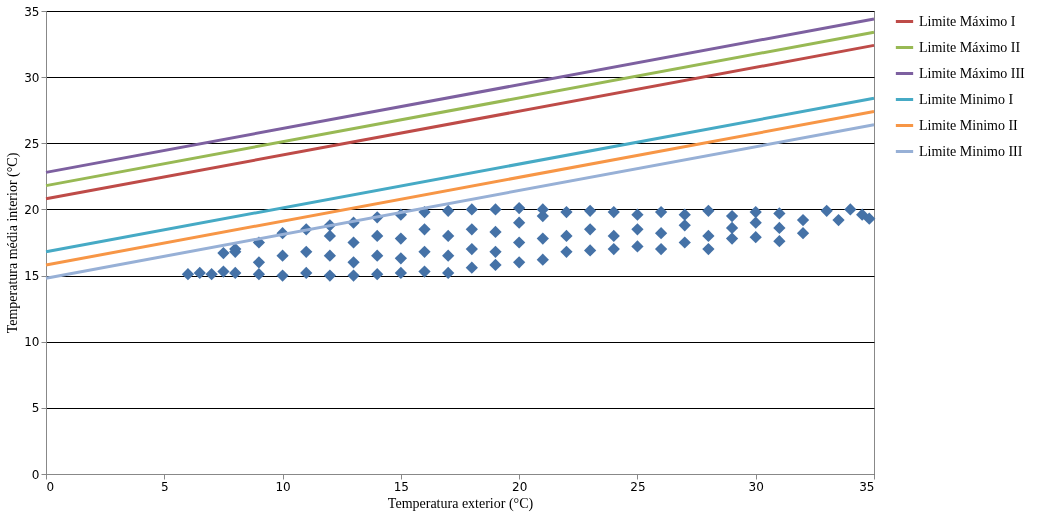 The width and height of the screenshot is (1050, 530). I want to click on y-axis-title: Temperatura média interior (°C), so click(13, 243).